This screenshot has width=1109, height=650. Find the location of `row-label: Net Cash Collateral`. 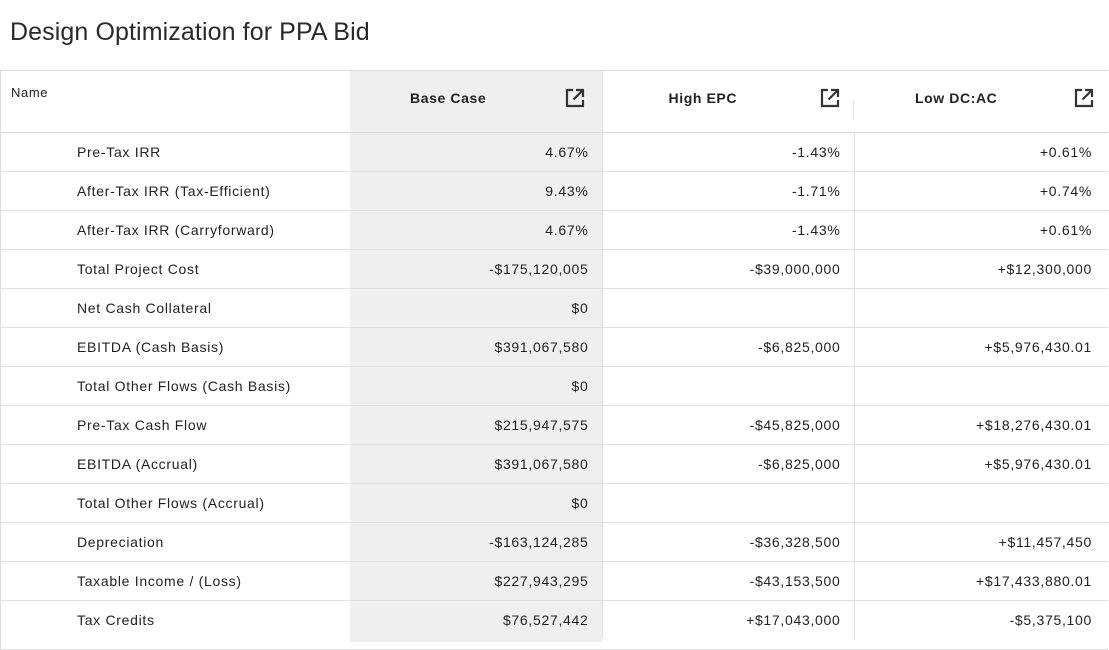

row-label: Net Cash Collateral is located at coordinates (175, 308).